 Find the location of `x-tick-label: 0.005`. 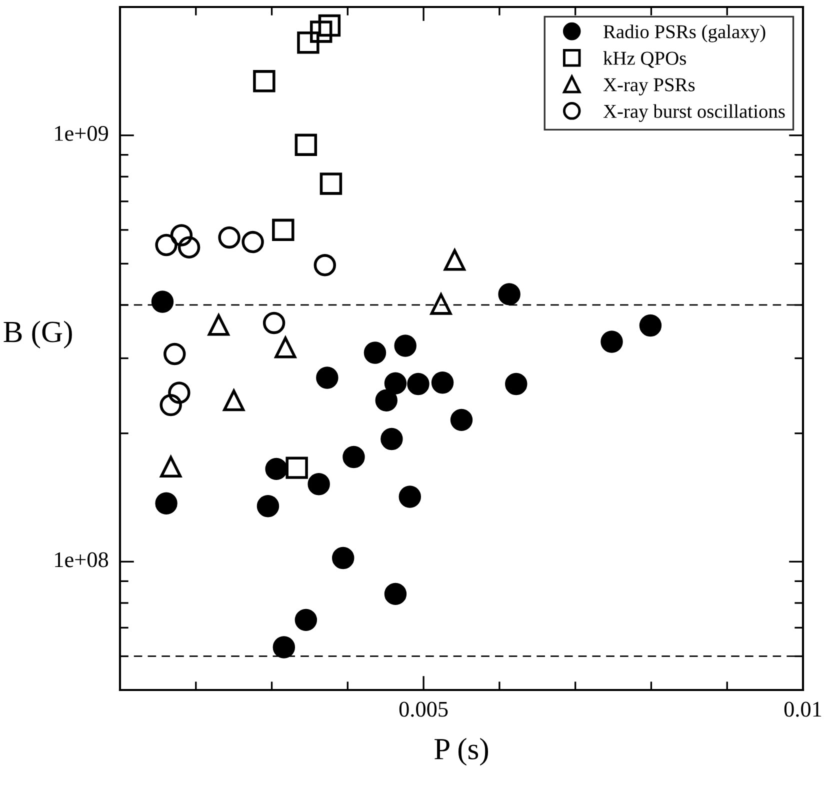

x-tick-label: 0.005 is located at coordinates (423, 709).